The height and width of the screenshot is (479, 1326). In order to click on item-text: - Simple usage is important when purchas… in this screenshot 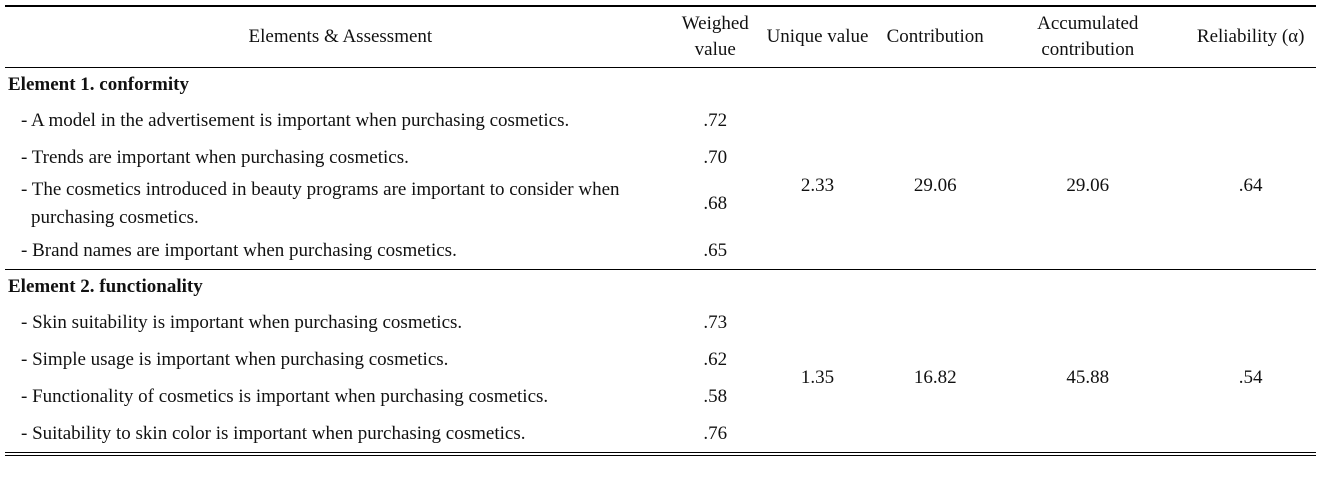, I will do `click(235, 359)`.